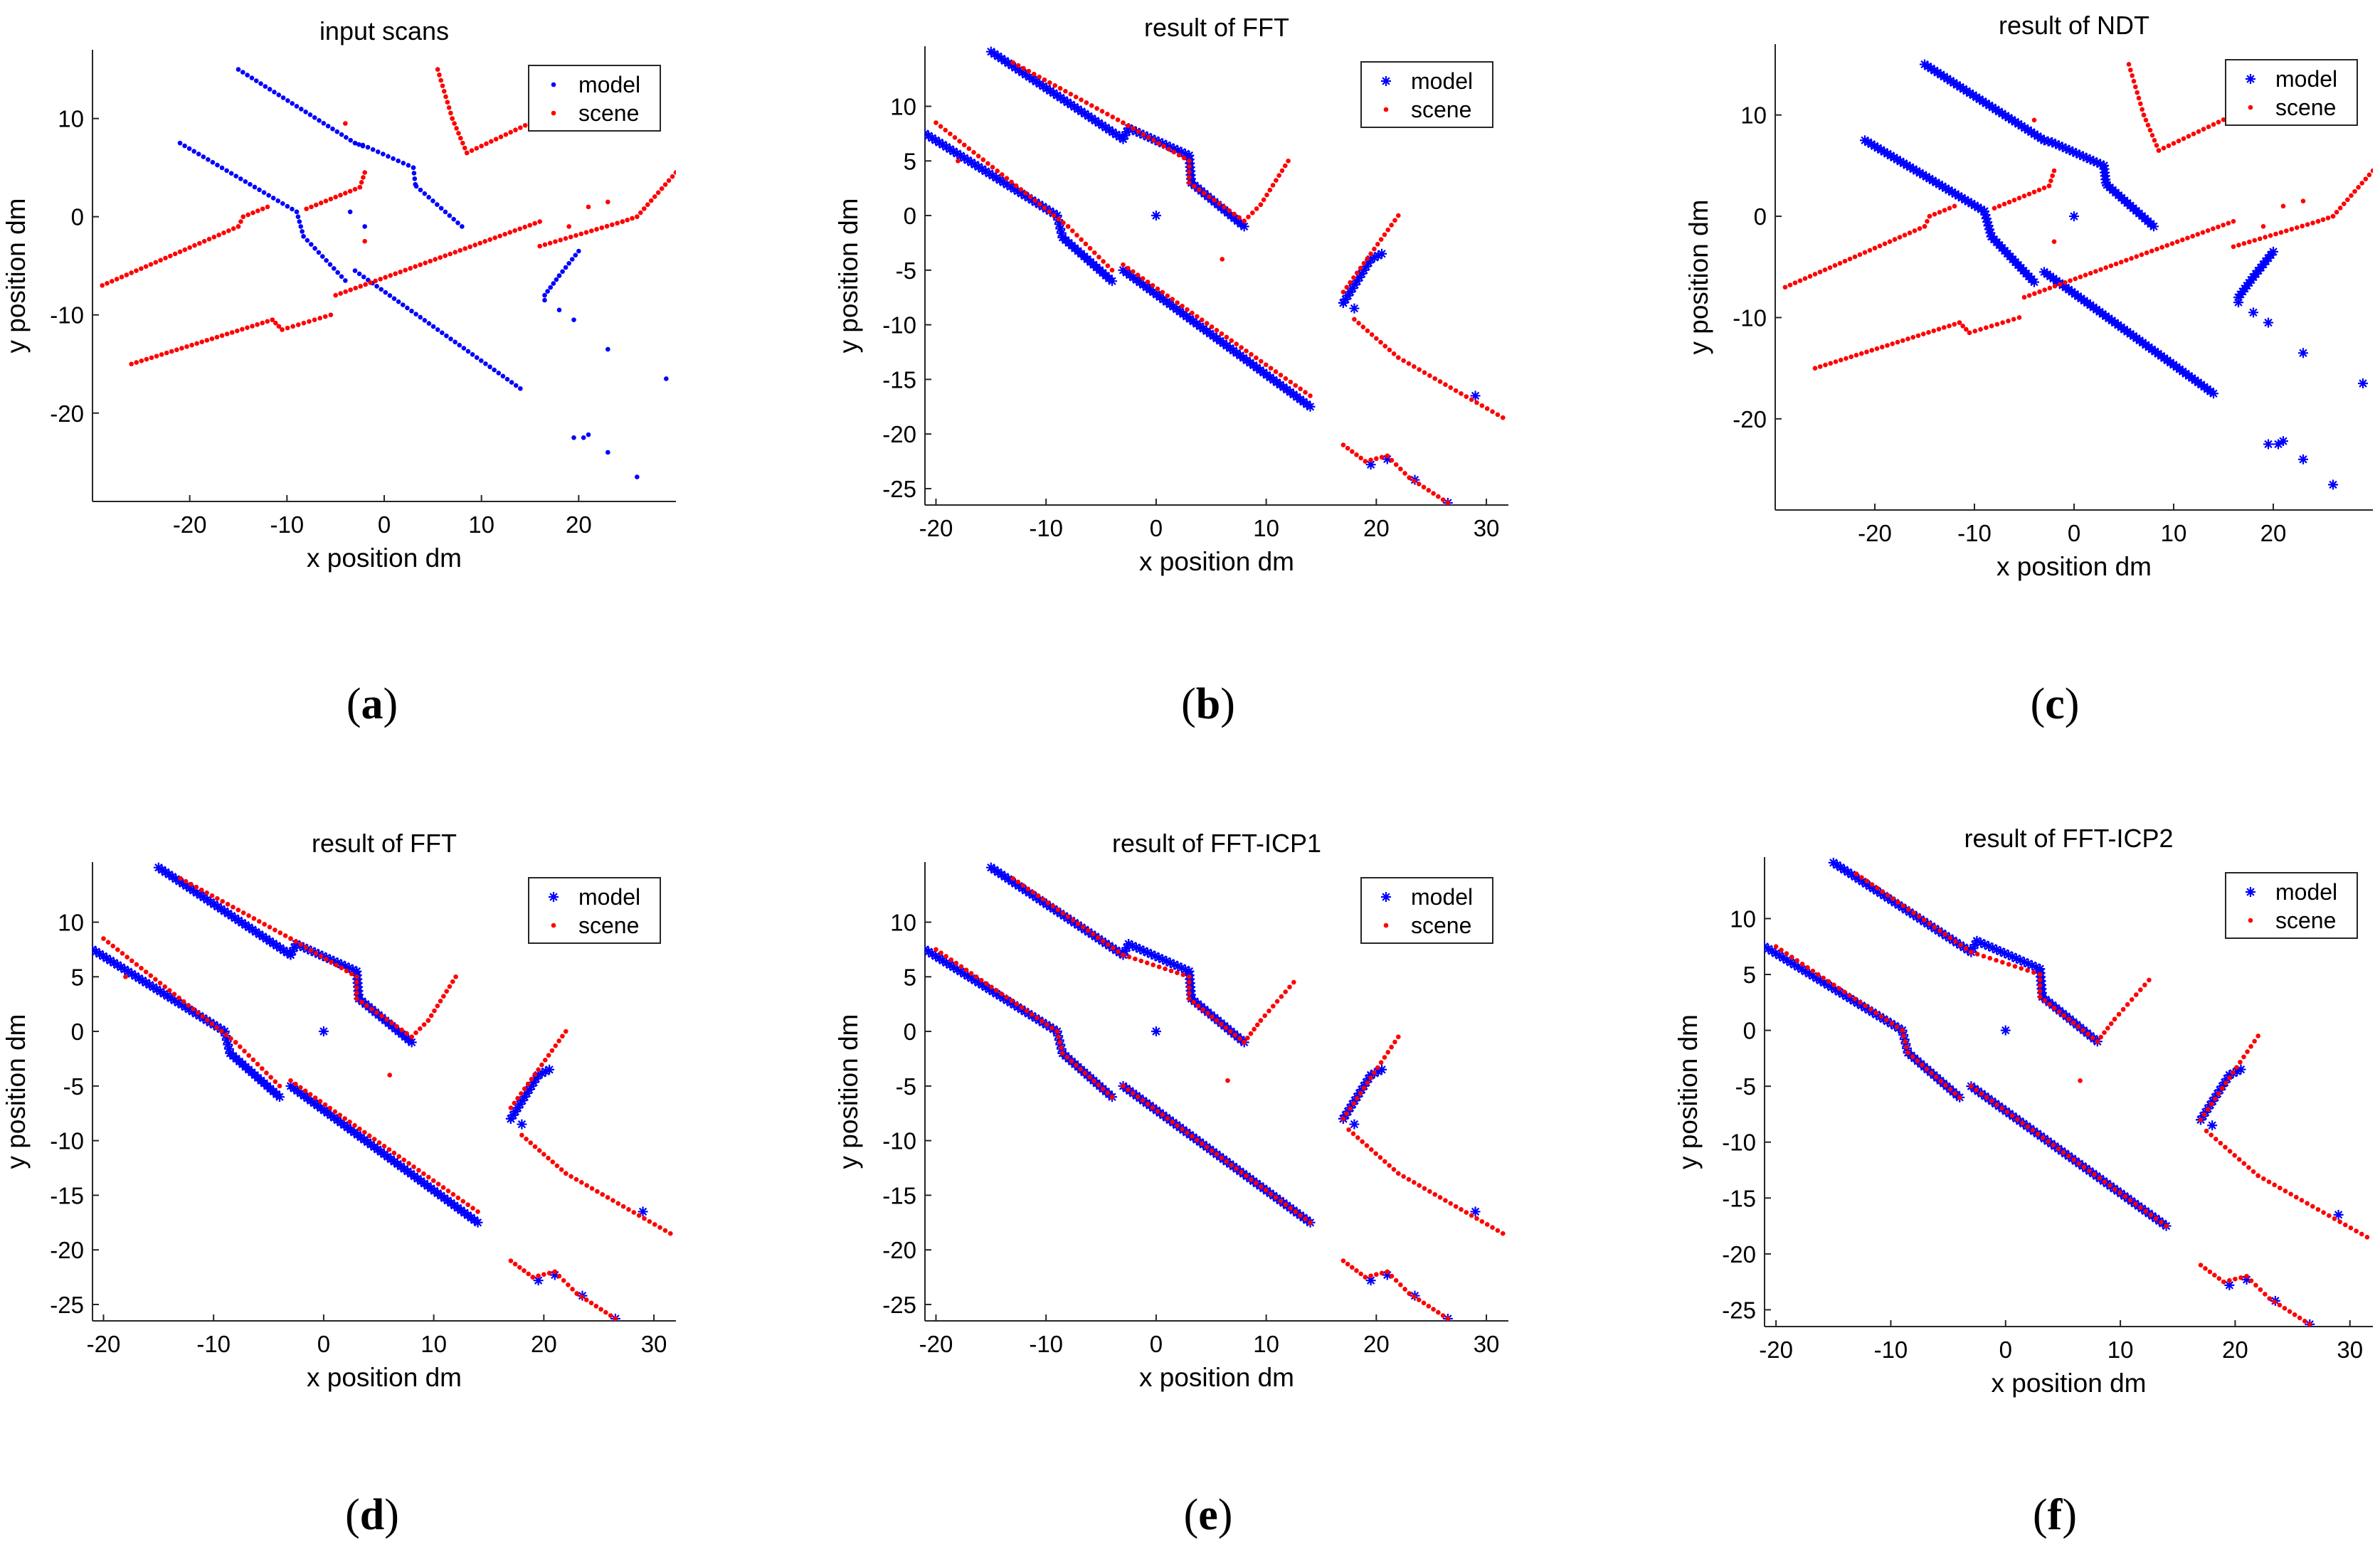  What do you see at coordinates (910, 1032) in the screenshot?
I see `y-tick-label: 0` at bounding box center [910, 1032].